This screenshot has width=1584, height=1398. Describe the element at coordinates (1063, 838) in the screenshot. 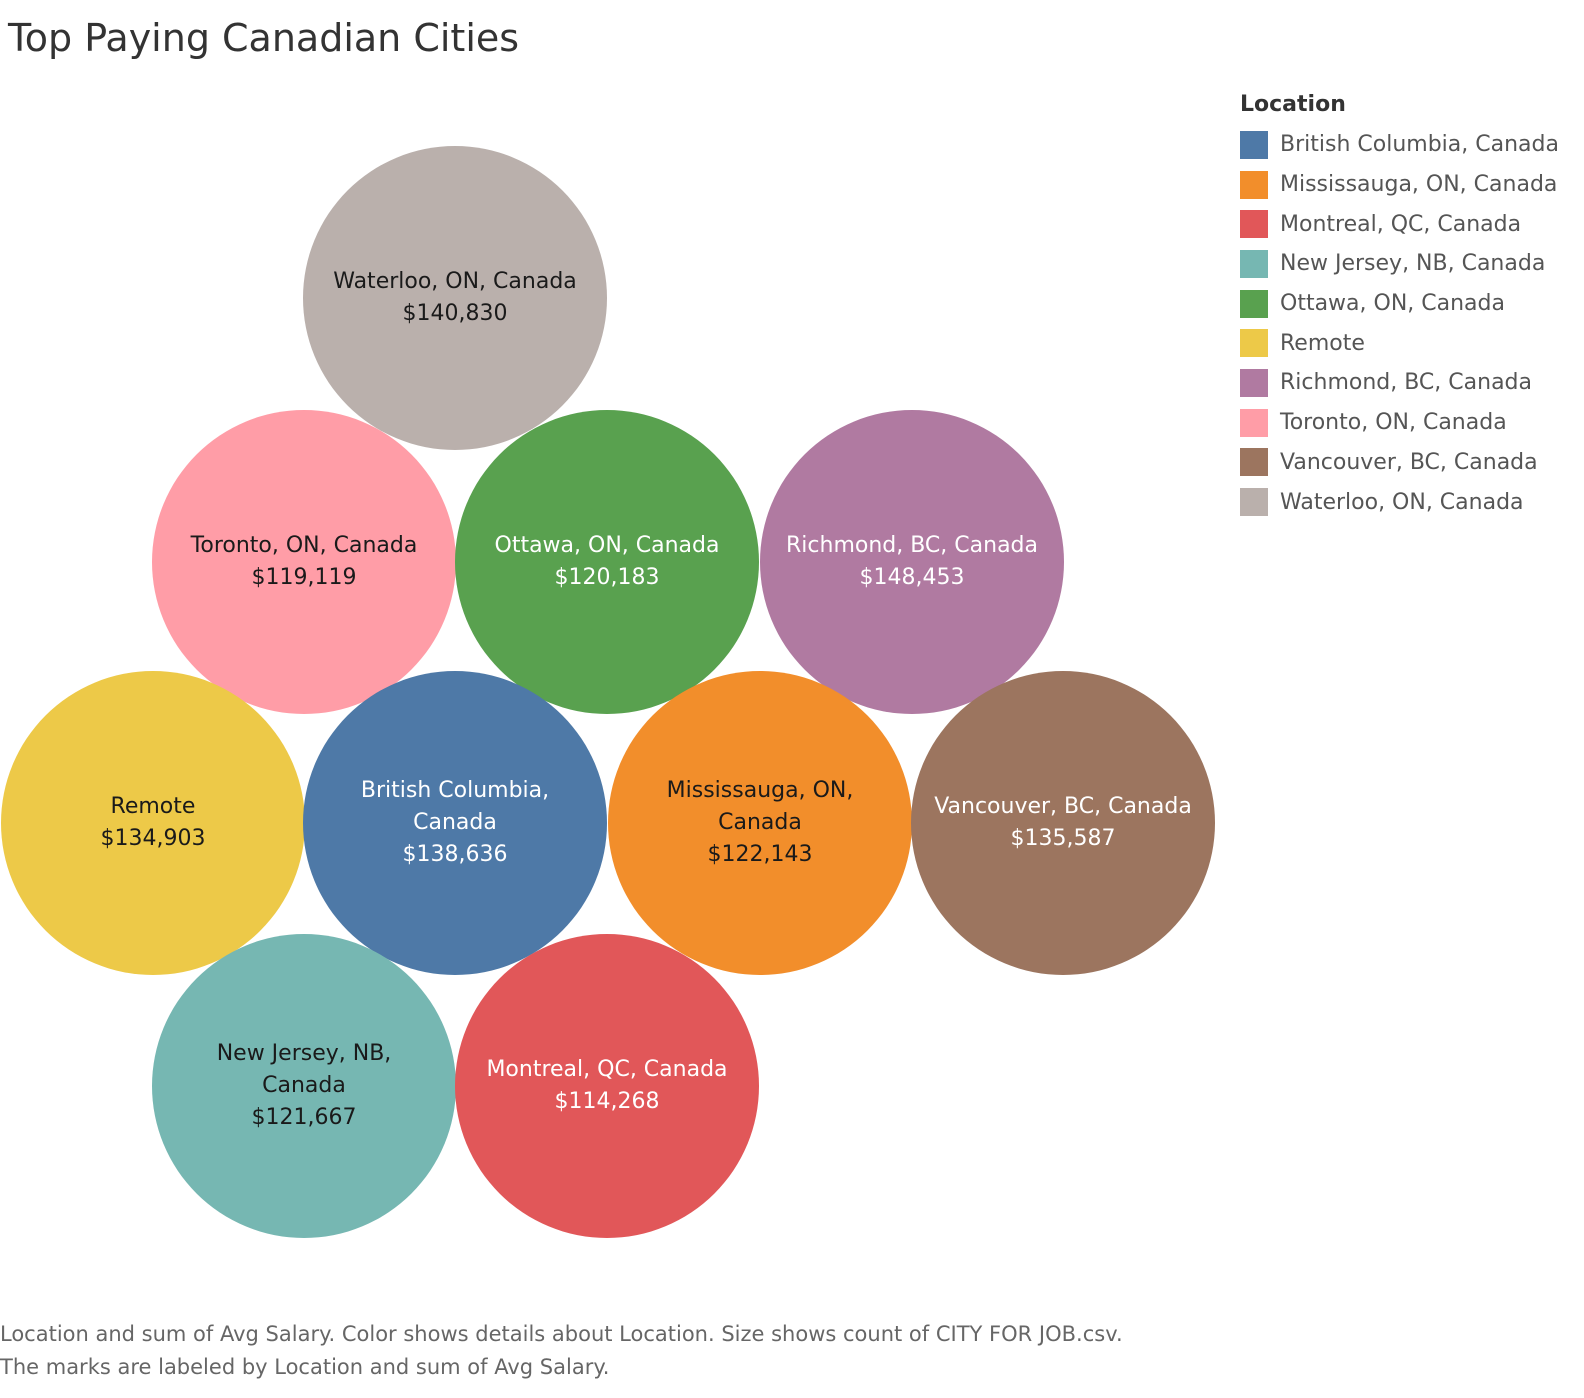

I see `bubble-value-label: $135,587` at that location.